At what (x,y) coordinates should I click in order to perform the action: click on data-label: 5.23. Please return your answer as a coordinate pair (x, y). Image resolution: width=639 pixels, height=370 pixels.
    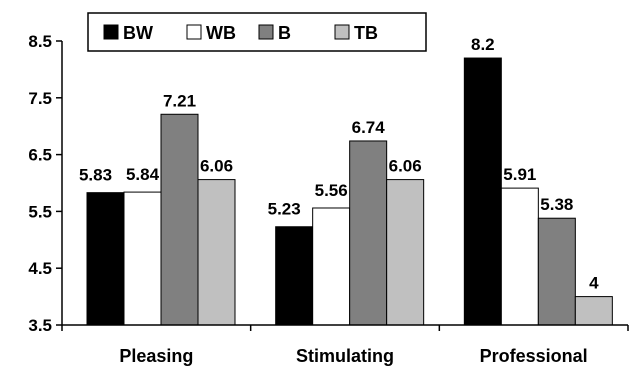
    Looking at the image, I should click on (284, 209).